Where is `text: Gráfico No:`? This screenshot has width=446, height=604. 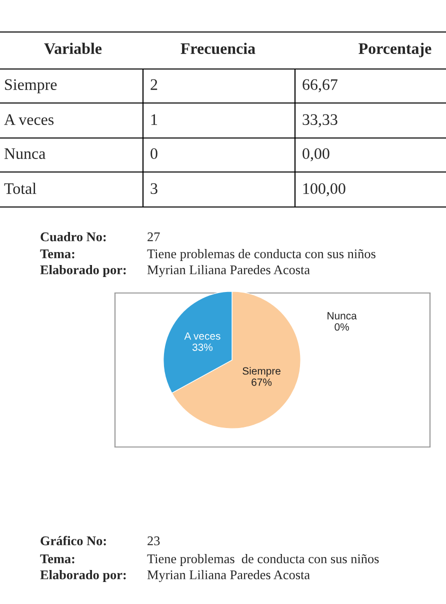
text: Gráfico No: is located at coordinates (73, 541).